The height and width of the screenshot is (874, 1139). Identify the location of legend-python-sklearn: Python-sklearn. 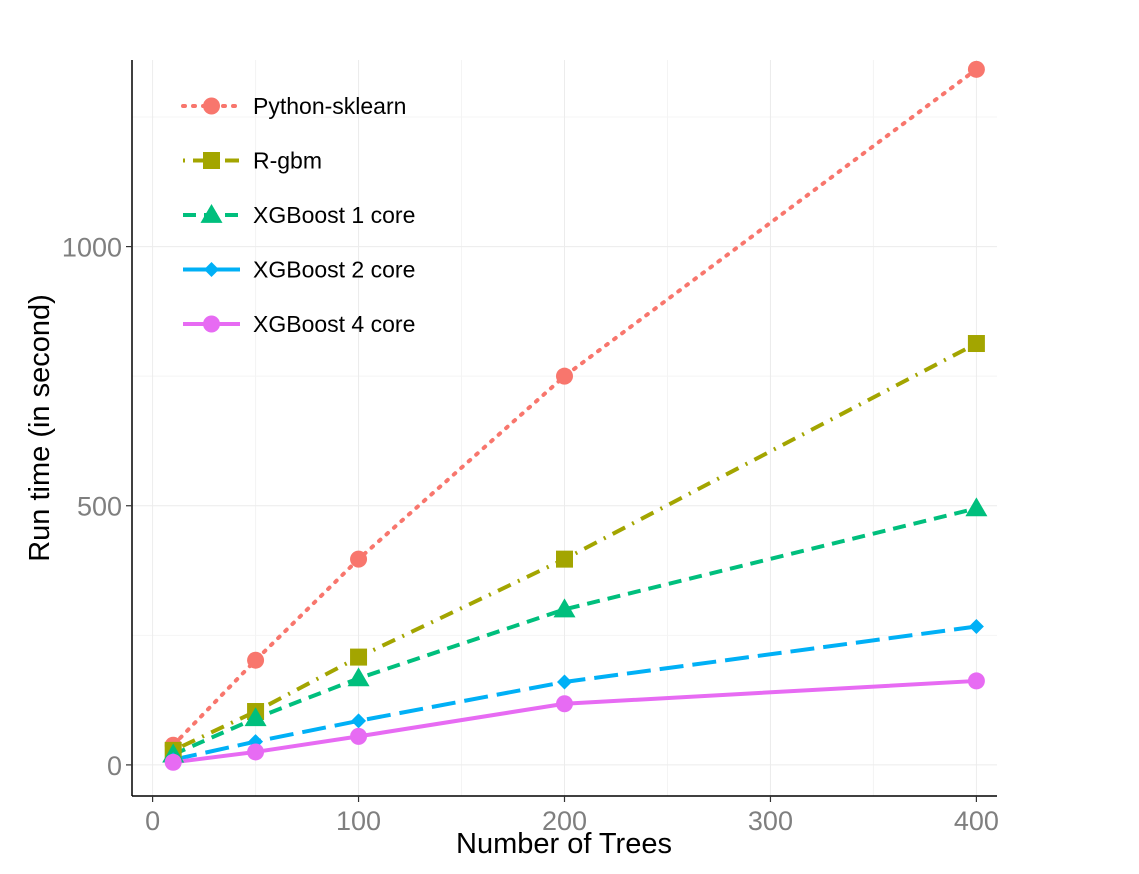
(293, 106).